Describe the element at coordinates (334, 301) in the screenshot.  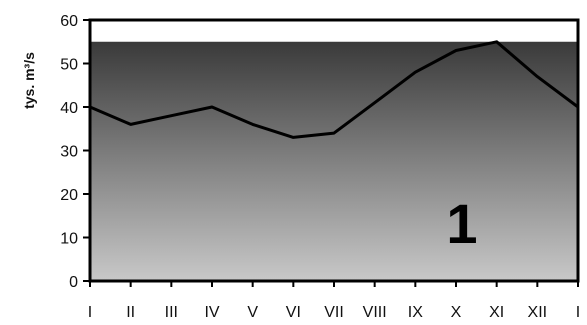
I see `x-axis: I II III IV V VI VII VIII IX X XI XII I` at that location.